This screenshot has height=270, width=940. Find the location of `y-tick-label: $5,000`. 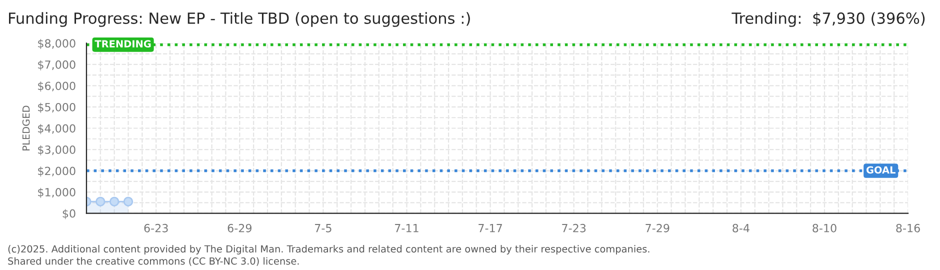

y-tick-label: $5,000 is located at coordinates (57, 107).